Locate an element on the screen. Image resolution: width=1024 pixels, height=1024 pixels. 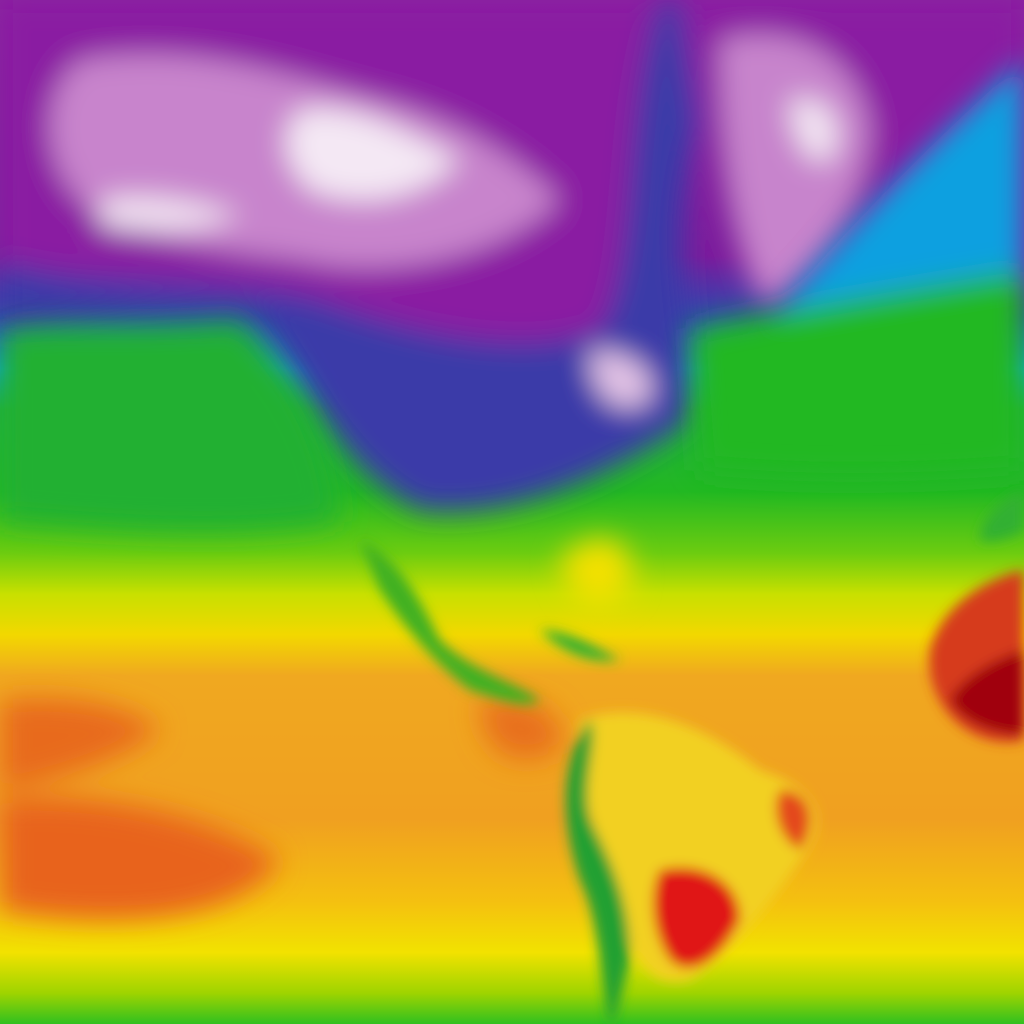
south-america is located at coordinates (691, 868).